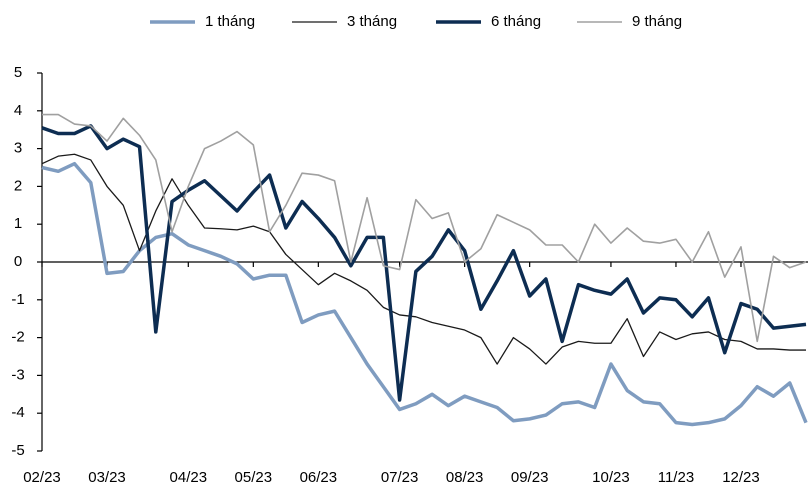 The image size is (808, 486). Describe the element at coordinates (530, 477) in the screenshot. I see `x-tick-label: 09/23` at that location.